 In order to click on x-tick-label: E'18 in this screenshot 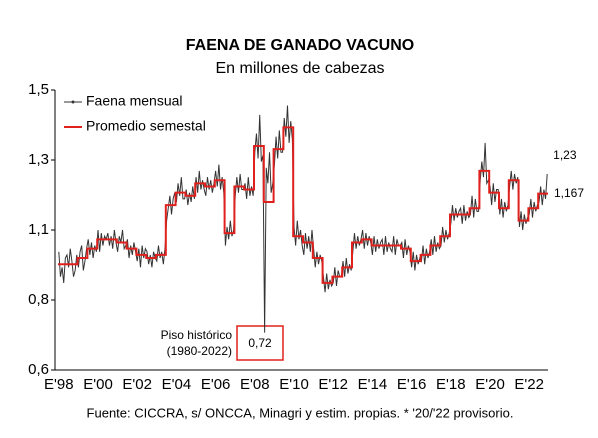, I will do `click(451, 384)`.